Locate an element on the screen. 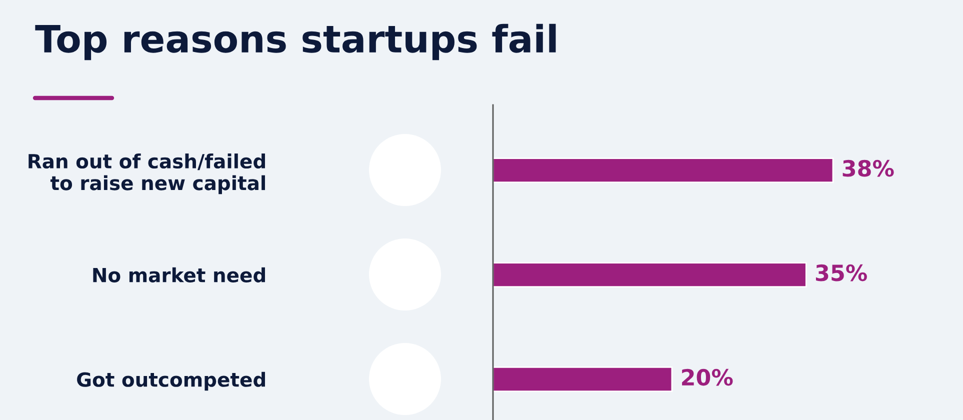  y-tick-label: Got outcompeted is located at coordinates (171, 381).